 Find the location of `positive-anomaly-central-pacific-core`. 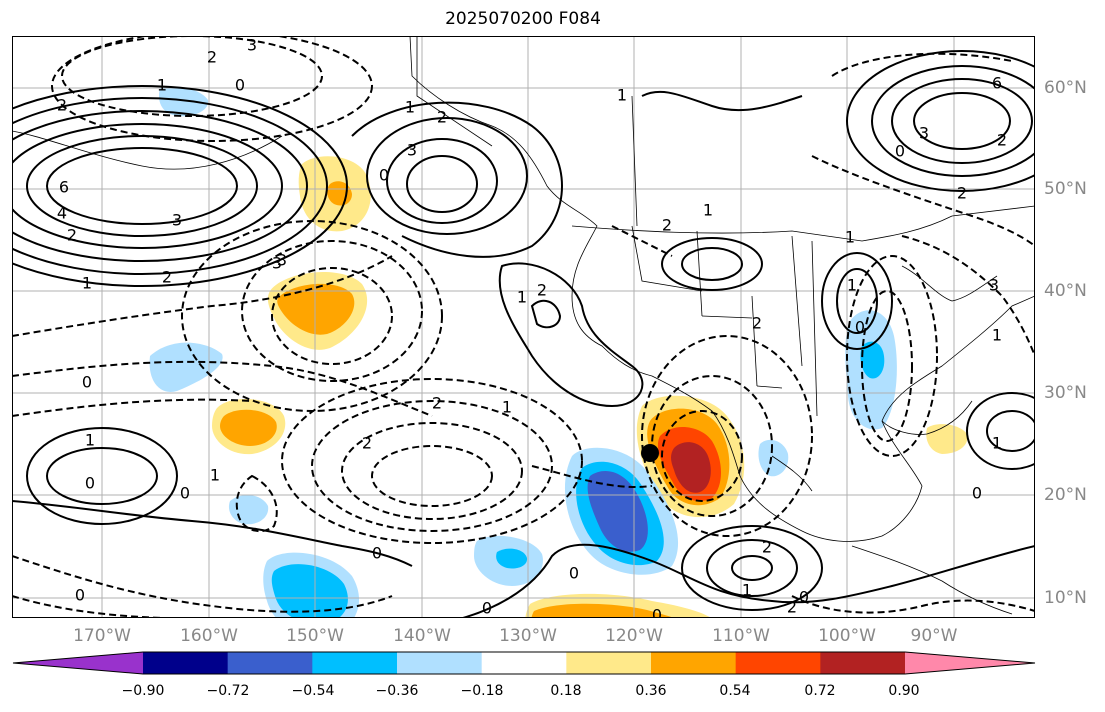

positive-anomaly-central-pacific-core is located at coordinates (248, 427).